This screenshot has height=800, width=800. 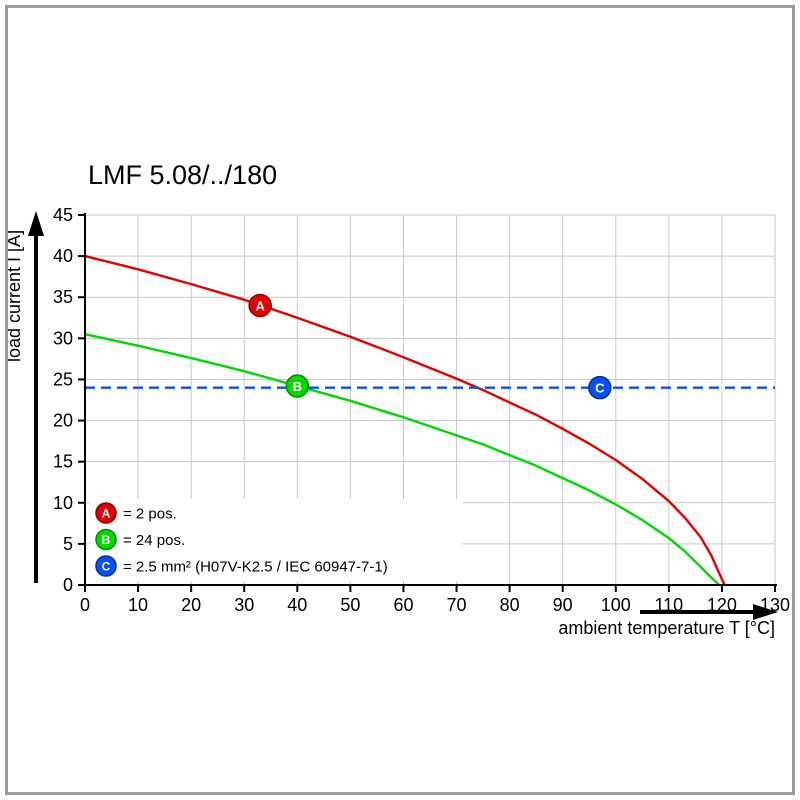 I want to click on x-tick-label: 80, so click(x=510, y=605).